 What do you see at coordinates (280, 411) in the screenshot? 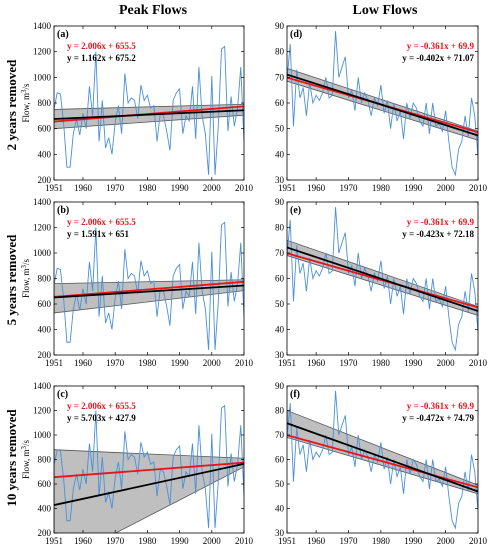
I see `y-tick-label: 80` at bounding box center [280, 411].